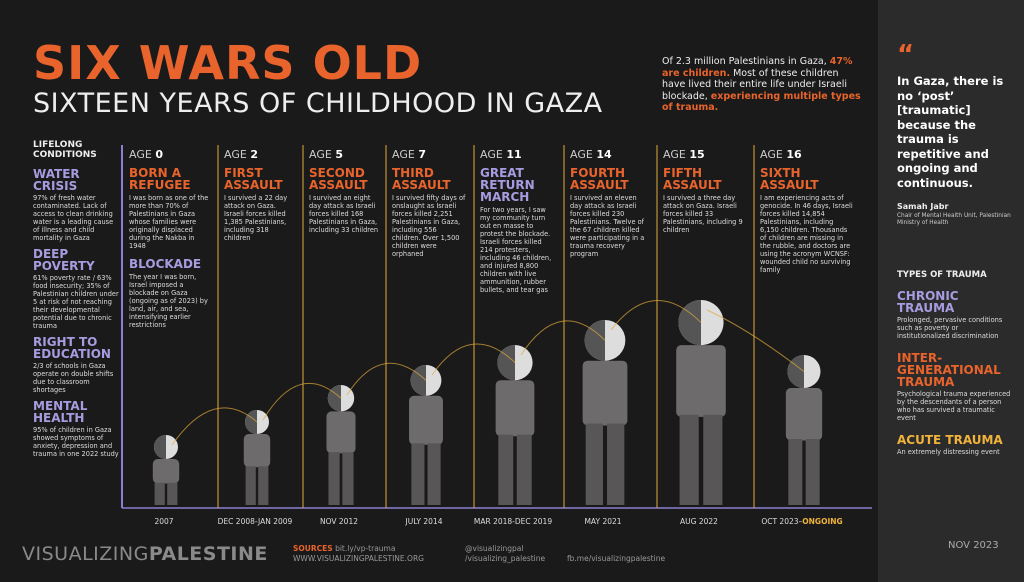 The width and height of the screenshot is (1024, 582). What do you see at coordinates (432, 154) in the screenshot?
I see `age: AGE 7` at bounding box center [432, 154].